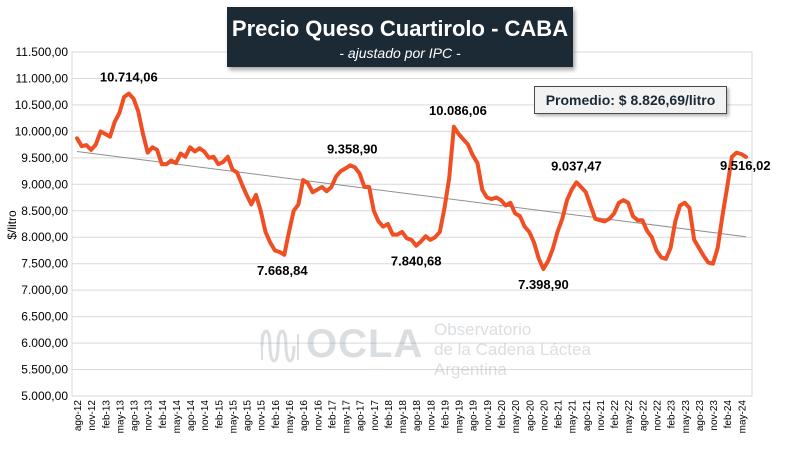 The width and height of the screenshot is (800, 449). What do you see at coordinates (44, 158) in the screenshot?
I see `y-tick-label: 9.500,00` at bounding box center [44, 158].